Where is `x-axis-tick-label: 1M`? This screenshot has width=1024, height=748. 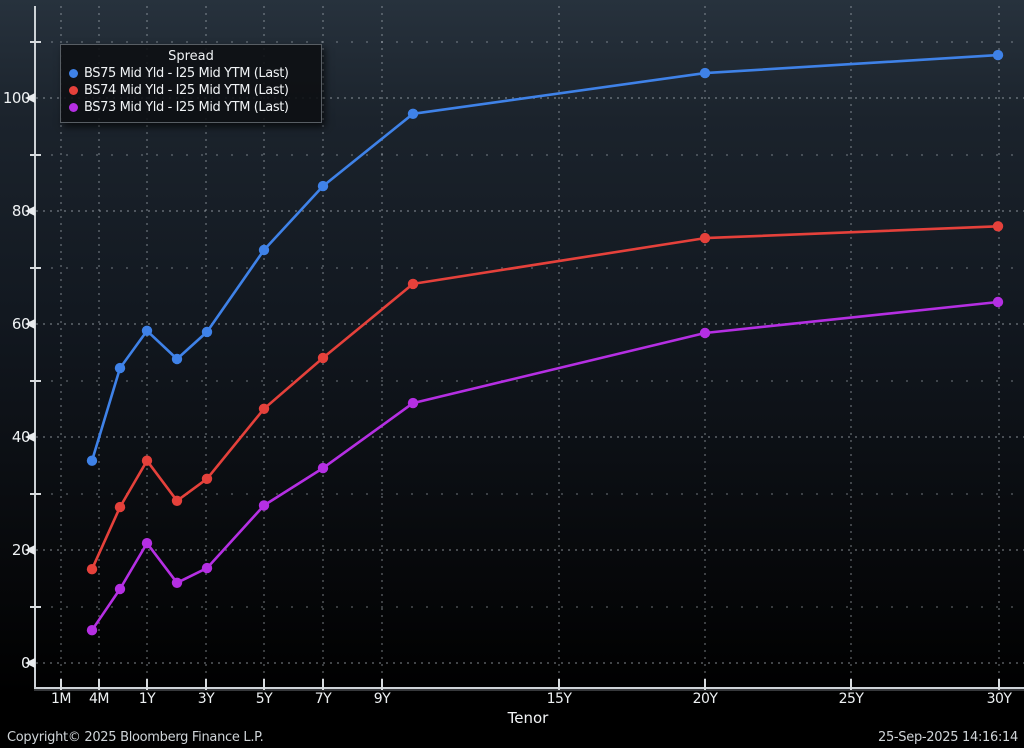
x-axis-tick-label: 1M is located at coordinates (61, 699).